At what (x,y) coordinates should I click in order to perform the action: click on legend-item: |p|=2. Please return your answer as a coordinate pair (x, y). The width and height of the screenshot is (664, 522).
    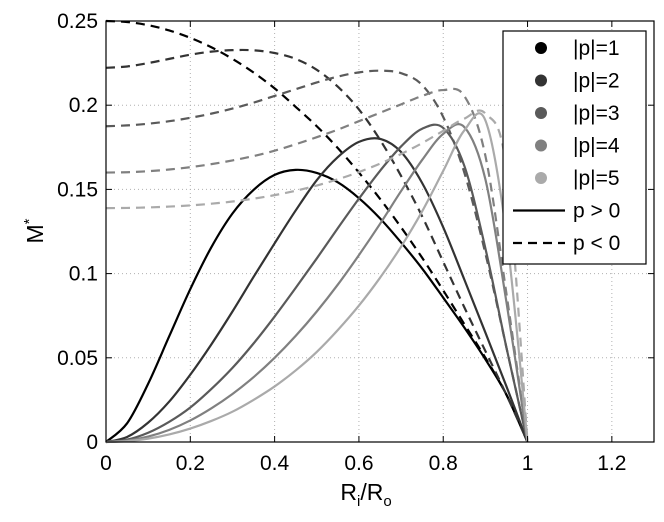
    Looking at the image, I should click on (577, 81).